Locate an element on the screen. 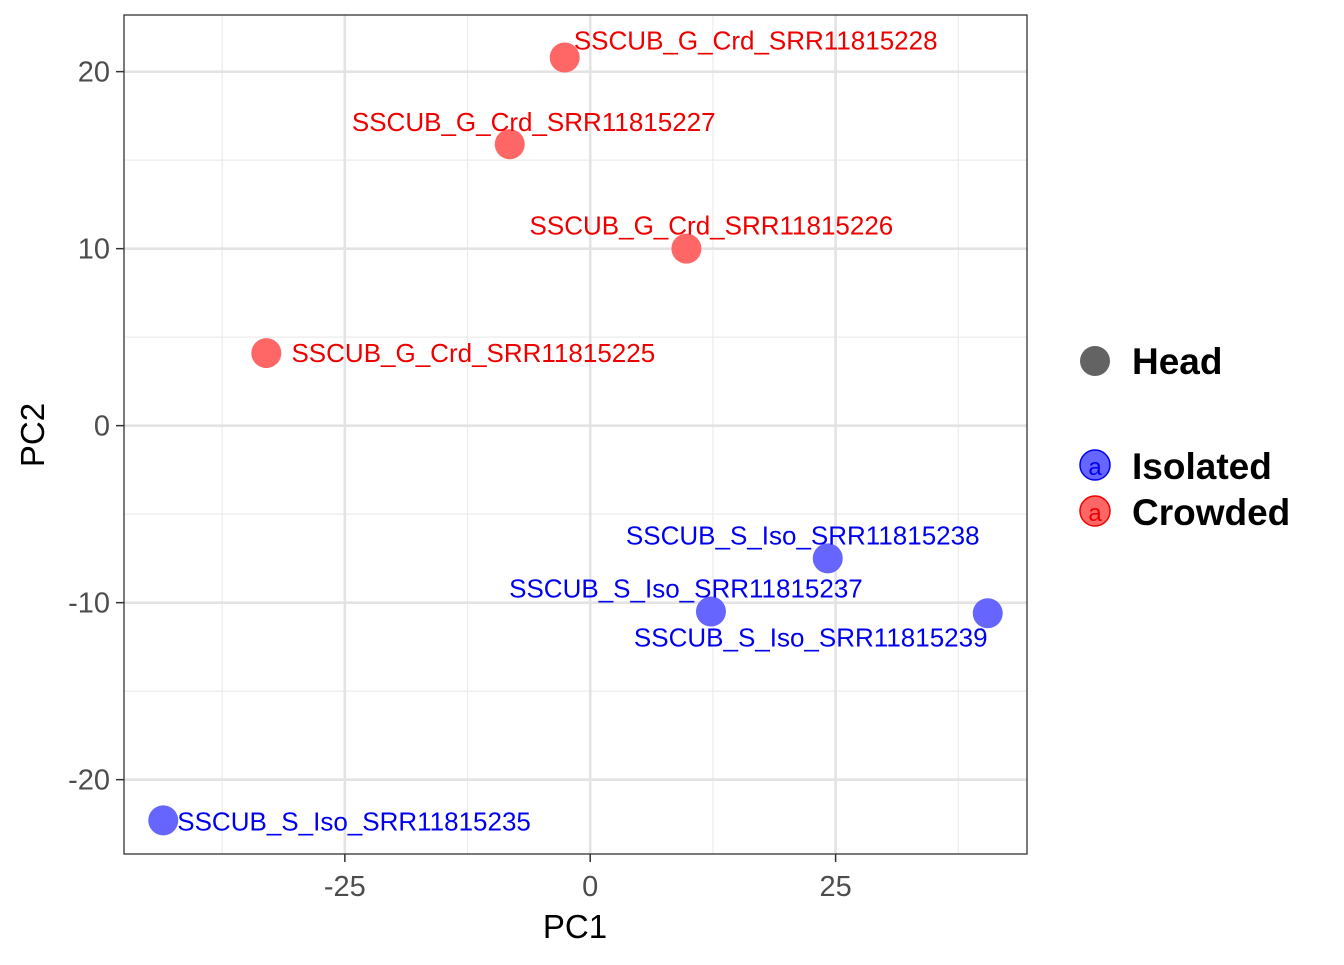 This screenshot has width=1344, height=965. x-tick-label: -25 is located at coordinates (345, 887).